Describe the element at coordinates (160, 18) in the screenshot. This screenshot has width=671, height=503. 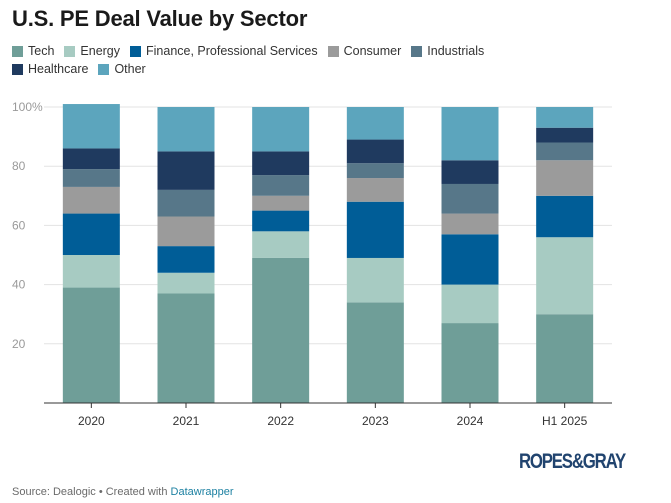
I see `chart-title: U.S. PE Deal Value by Sector` at that location.